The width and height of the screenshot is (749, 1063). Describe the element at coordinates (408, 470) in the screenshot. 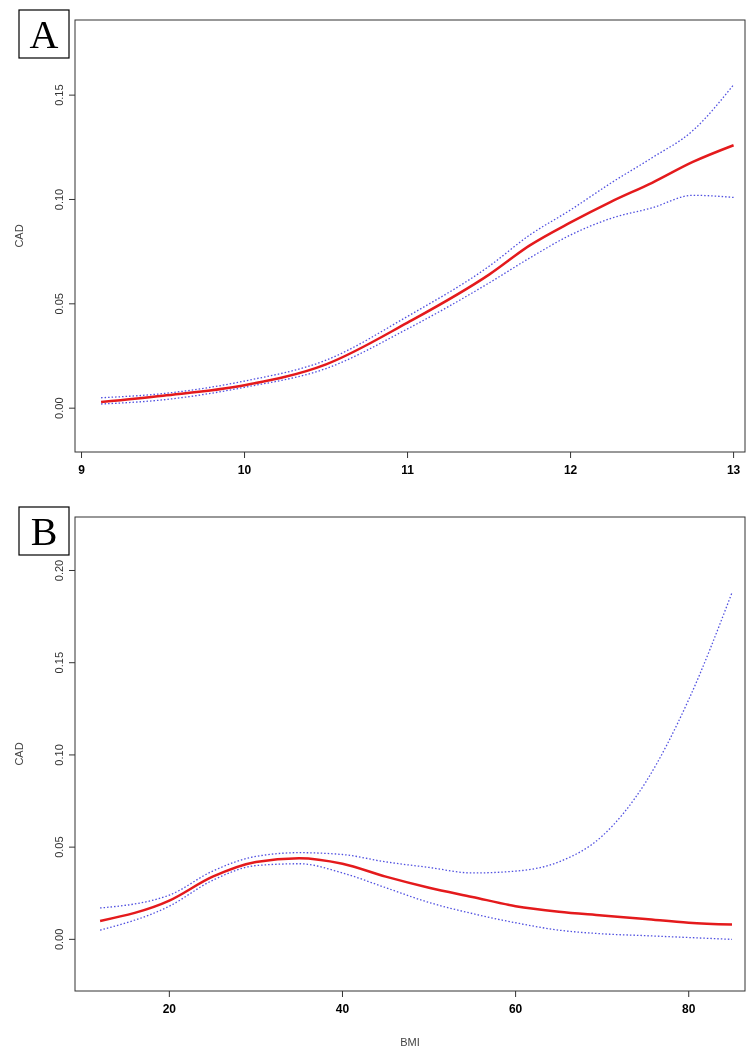

I see `x-tick-label: 11` at that location.